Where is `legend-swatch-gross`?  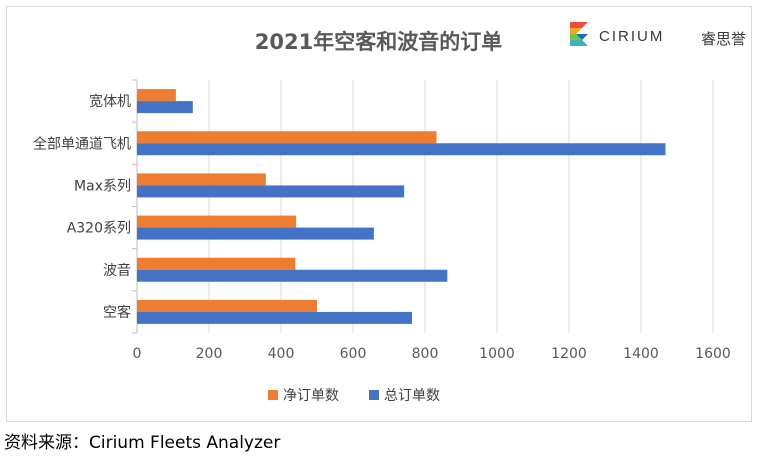 legend-swatch-gross is located at coordinates (374, 395).